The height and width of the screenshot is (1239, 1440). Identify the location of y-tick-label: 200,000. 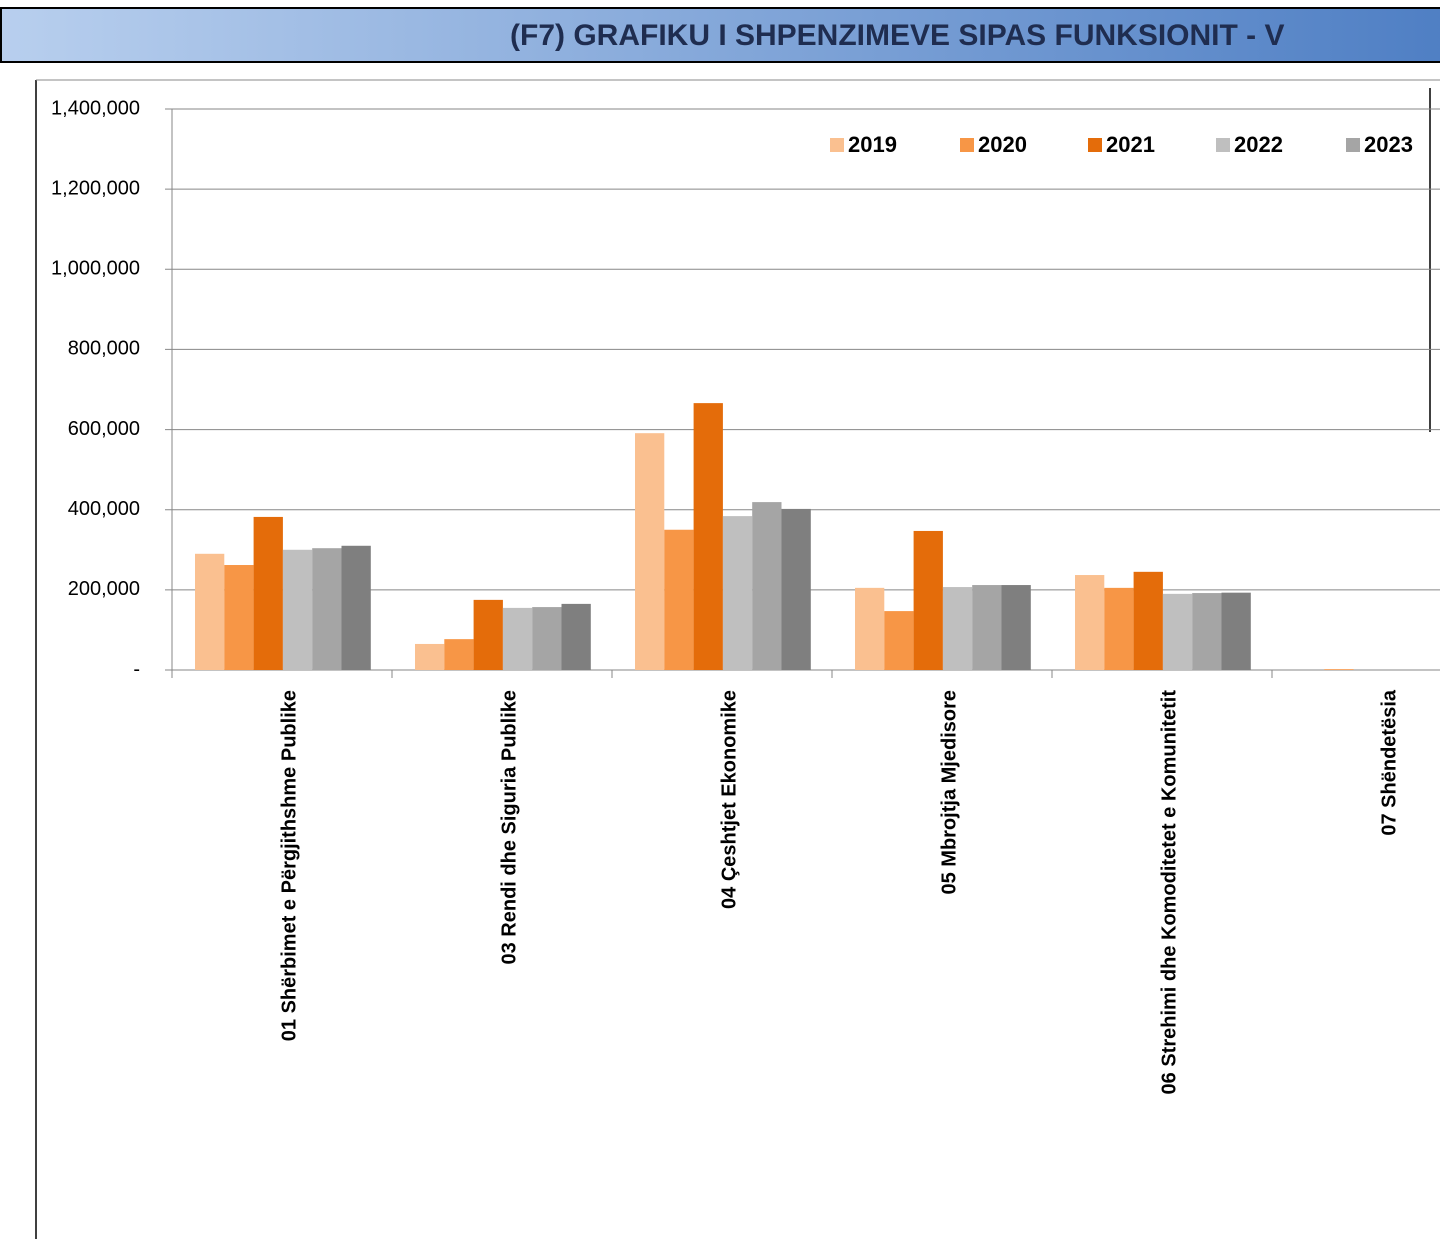
(104, 589).